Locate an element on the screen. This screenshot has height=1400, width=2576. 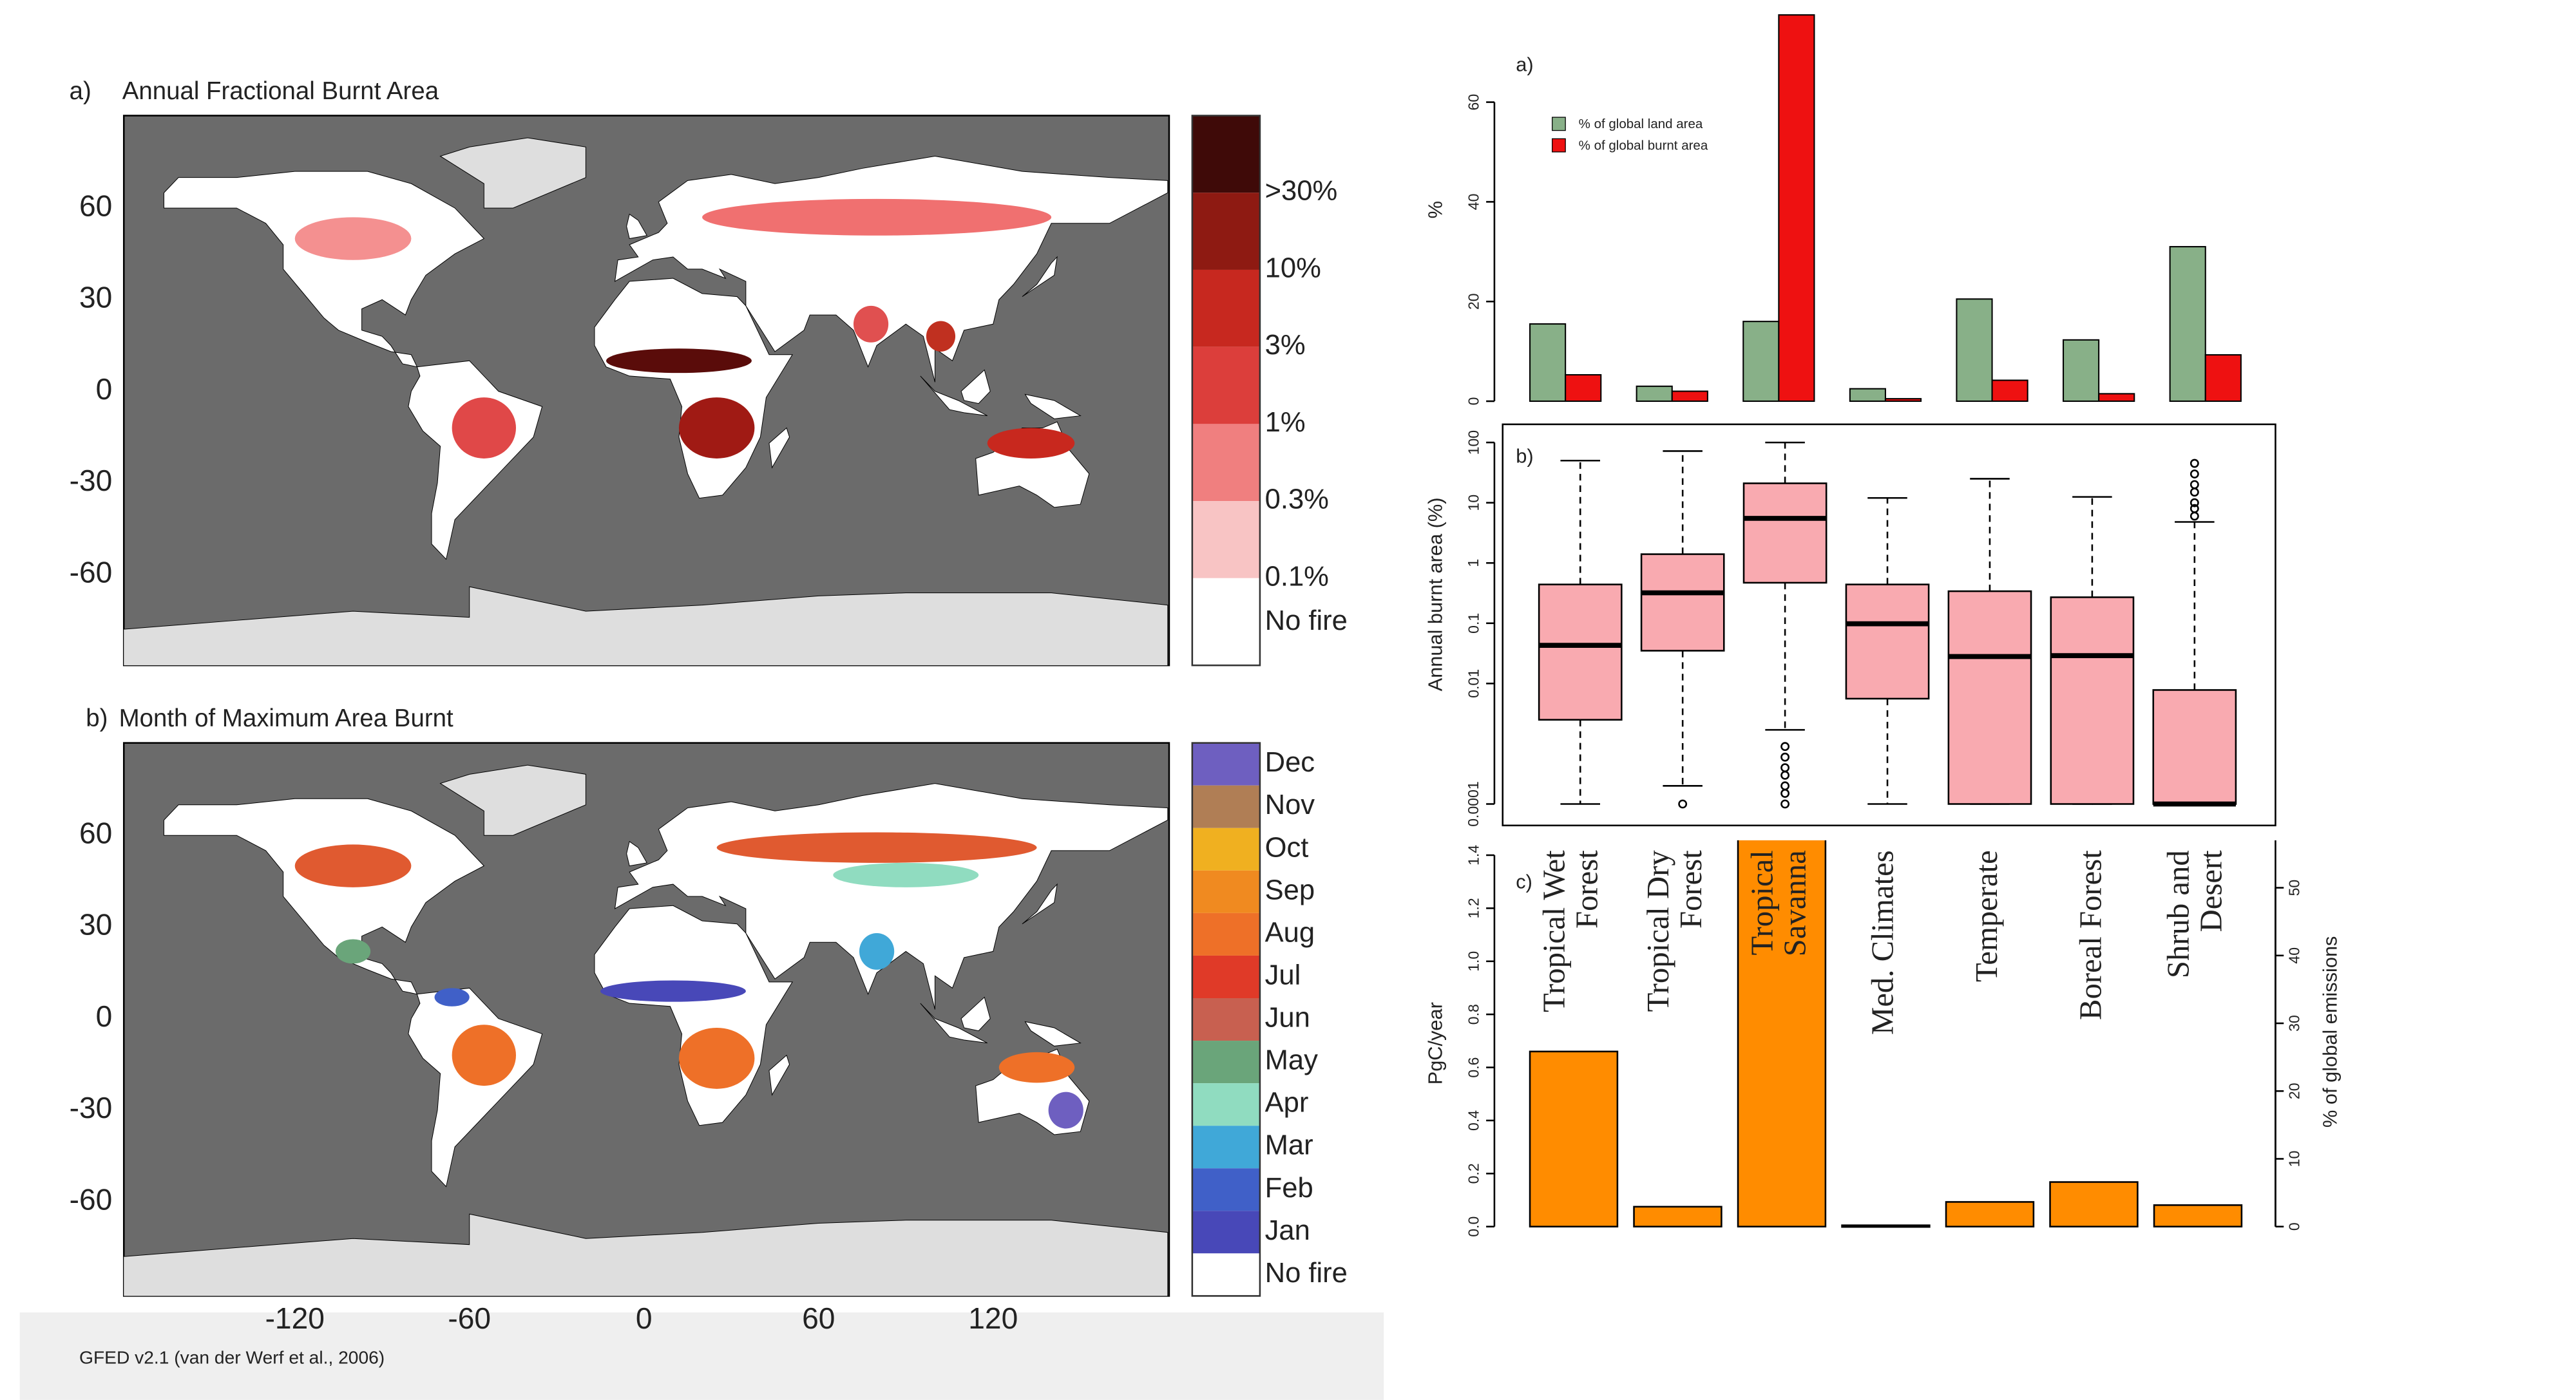
y-tick-label: 1.0 is located at coordinates (1473, 962).